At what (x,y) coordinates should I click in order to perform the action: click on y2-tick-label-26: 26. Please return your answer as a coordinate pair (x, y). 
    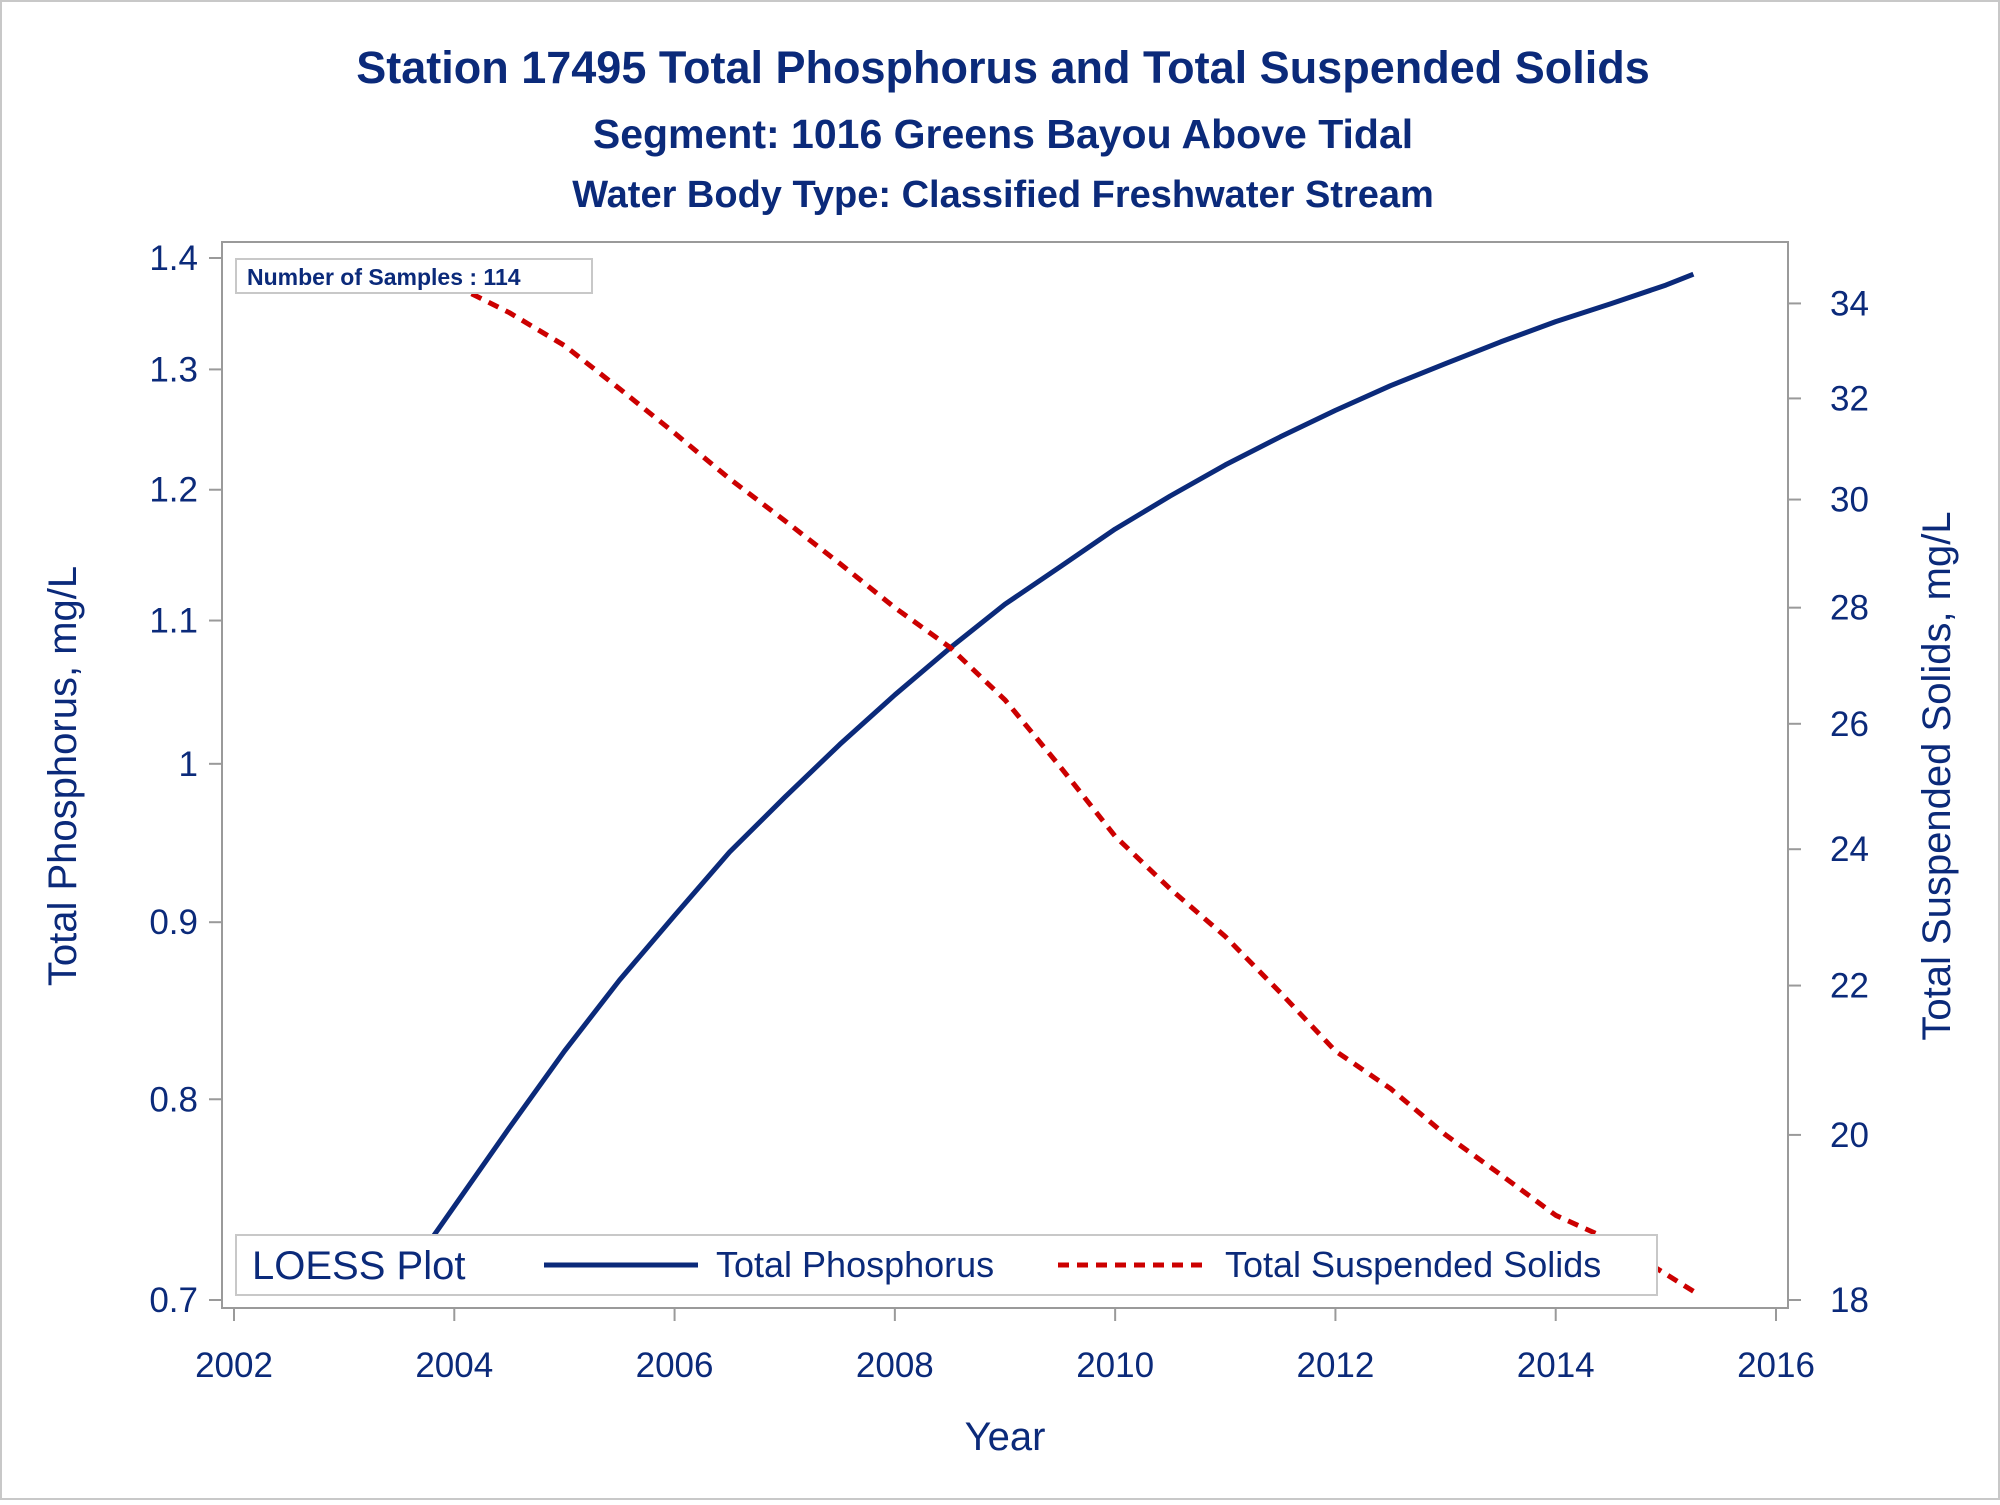
    Looking at the image, I should click on (1849, 724).